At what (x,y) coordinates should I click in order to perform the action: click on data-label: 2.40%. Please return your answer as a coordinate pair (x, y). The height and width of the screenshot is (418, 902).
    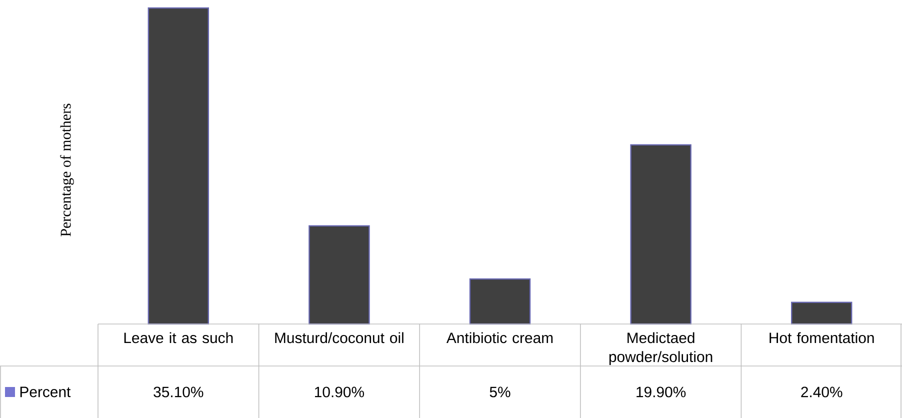
    Looking at the image, I should click on (821, 392).